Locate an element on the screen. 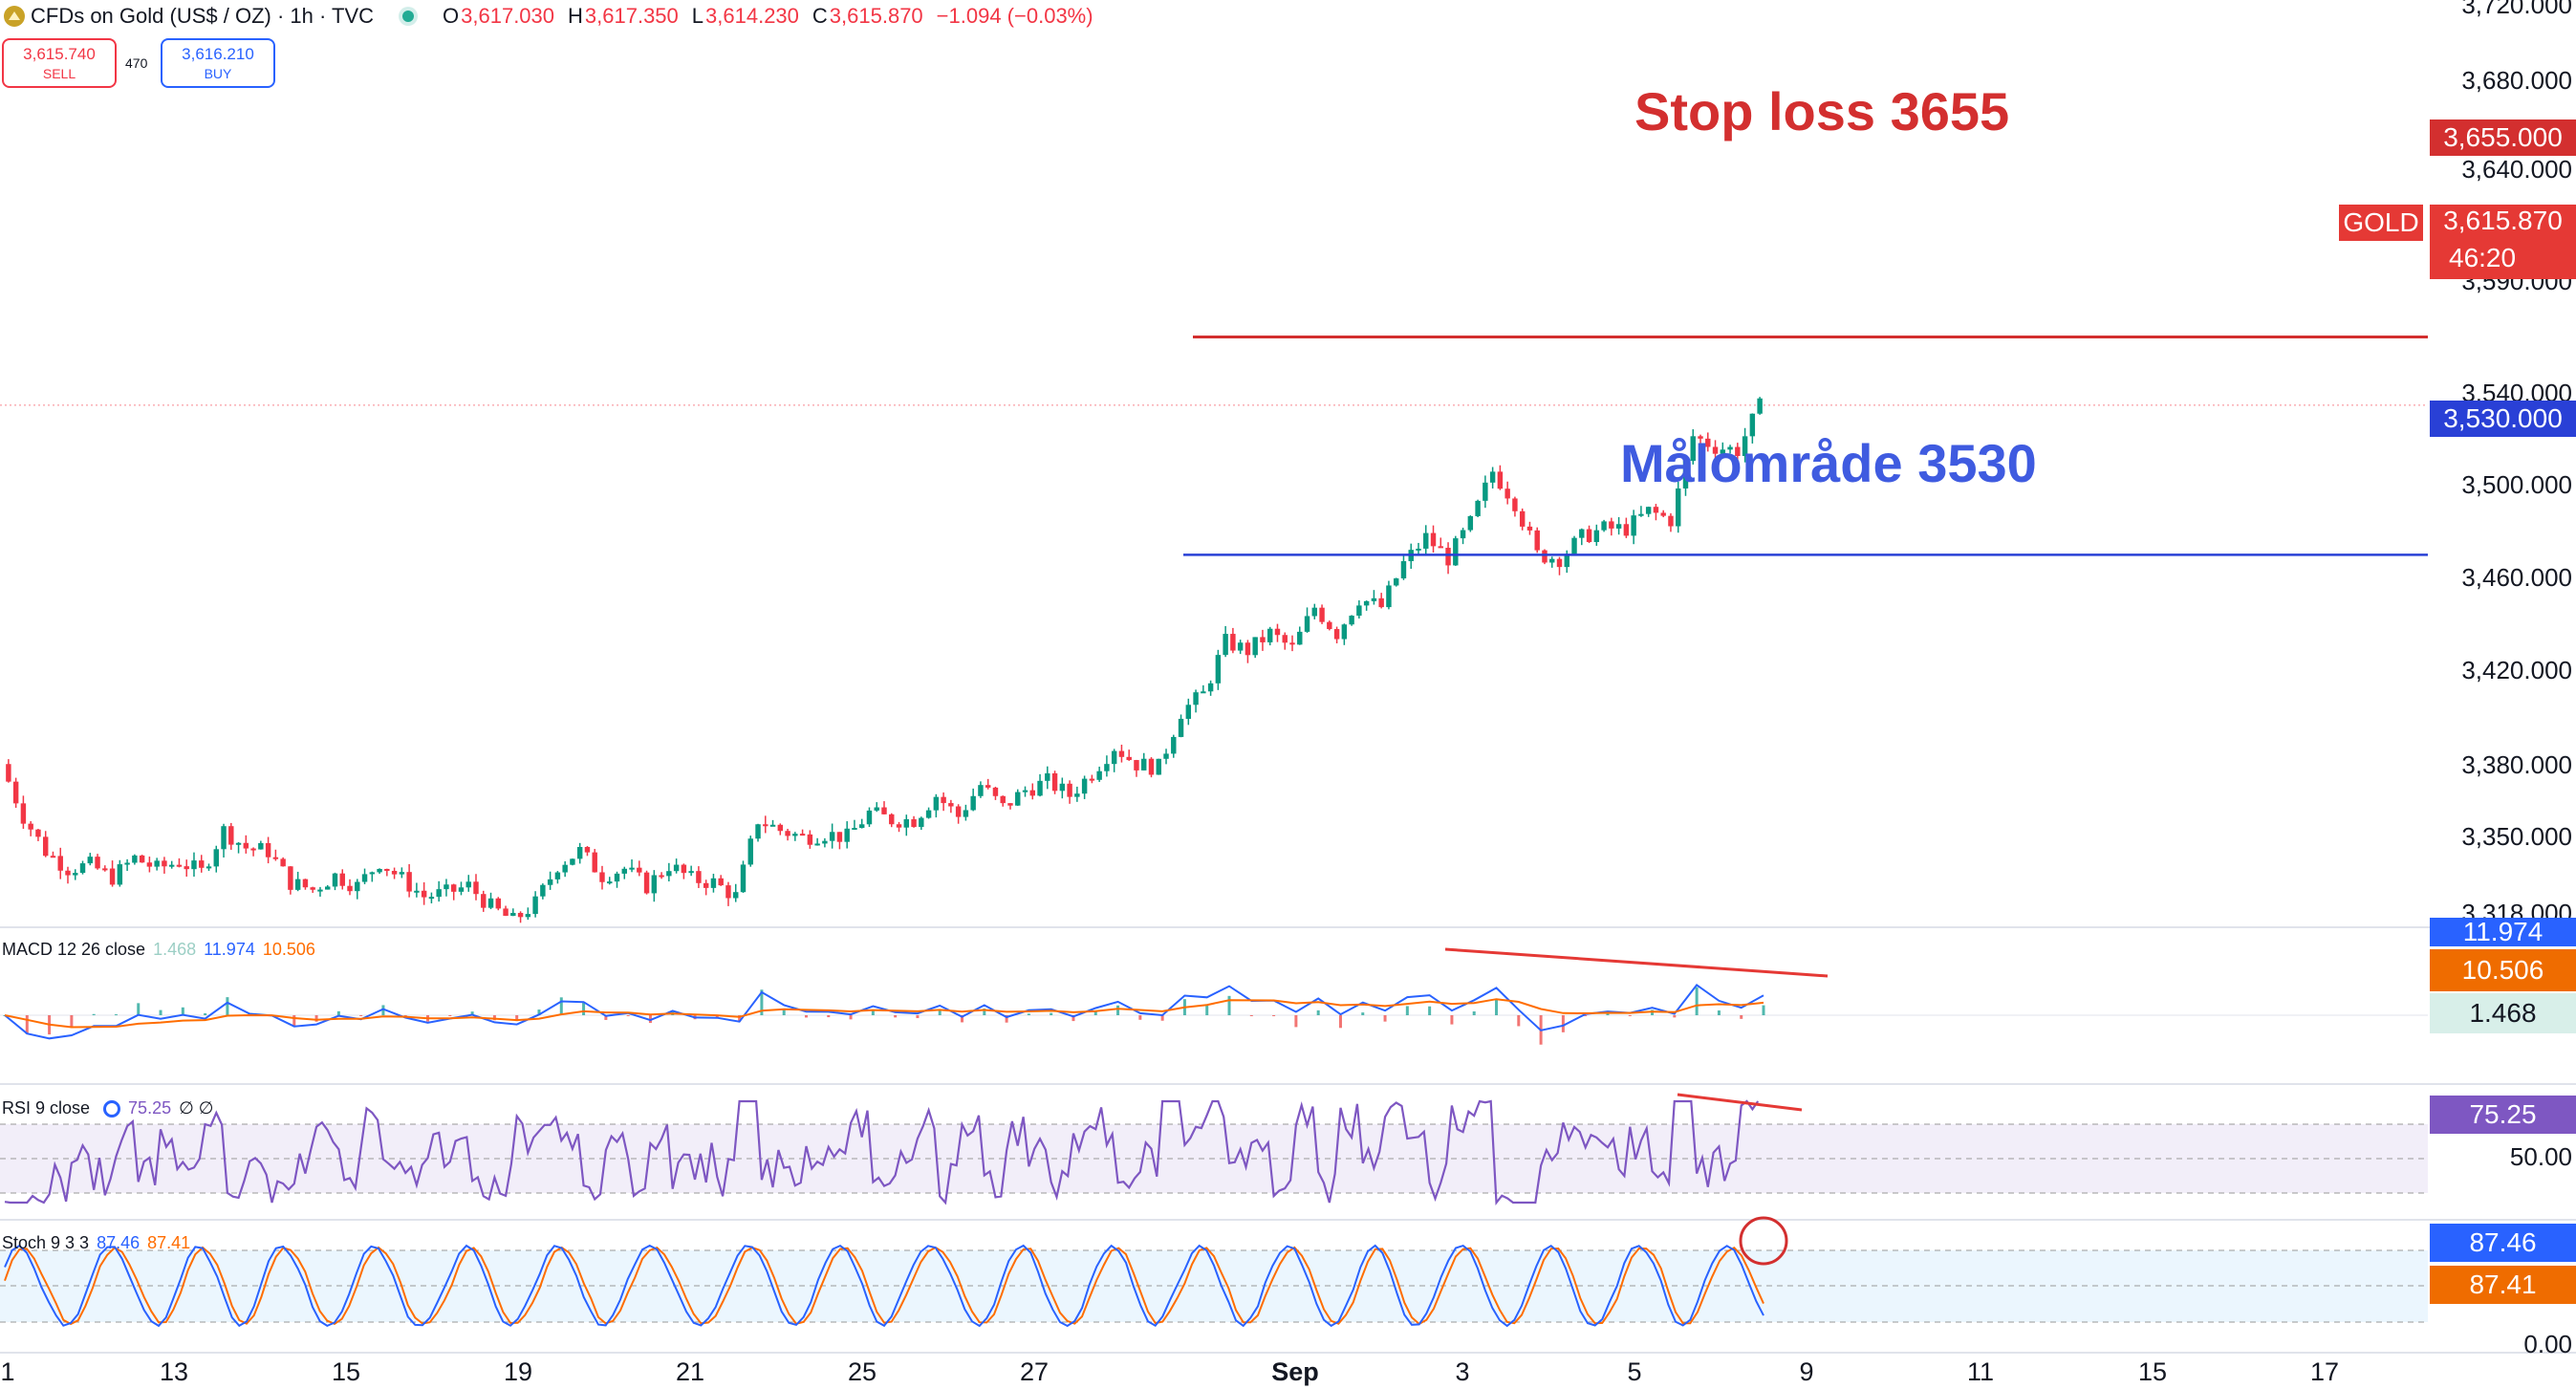 The height and width of the screenshot is (1389, 2576). rsi-level-50: 50.00 is located at coordinates (2540, 1156).